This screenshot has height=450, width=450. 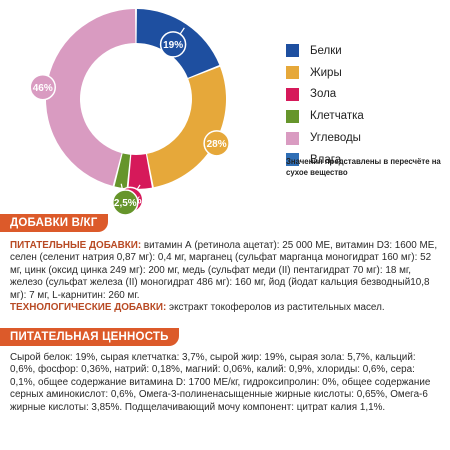 I want to click on data-label: 19%, so click(x=173, y=45).